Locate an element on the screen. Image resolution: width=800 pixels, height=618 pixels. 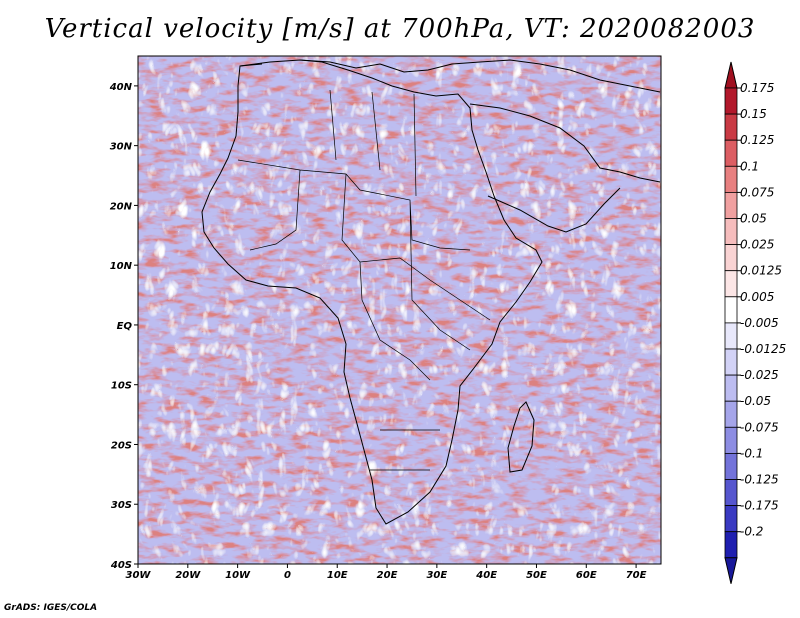
lat-label: 40N is located at coordinates (121, 87).